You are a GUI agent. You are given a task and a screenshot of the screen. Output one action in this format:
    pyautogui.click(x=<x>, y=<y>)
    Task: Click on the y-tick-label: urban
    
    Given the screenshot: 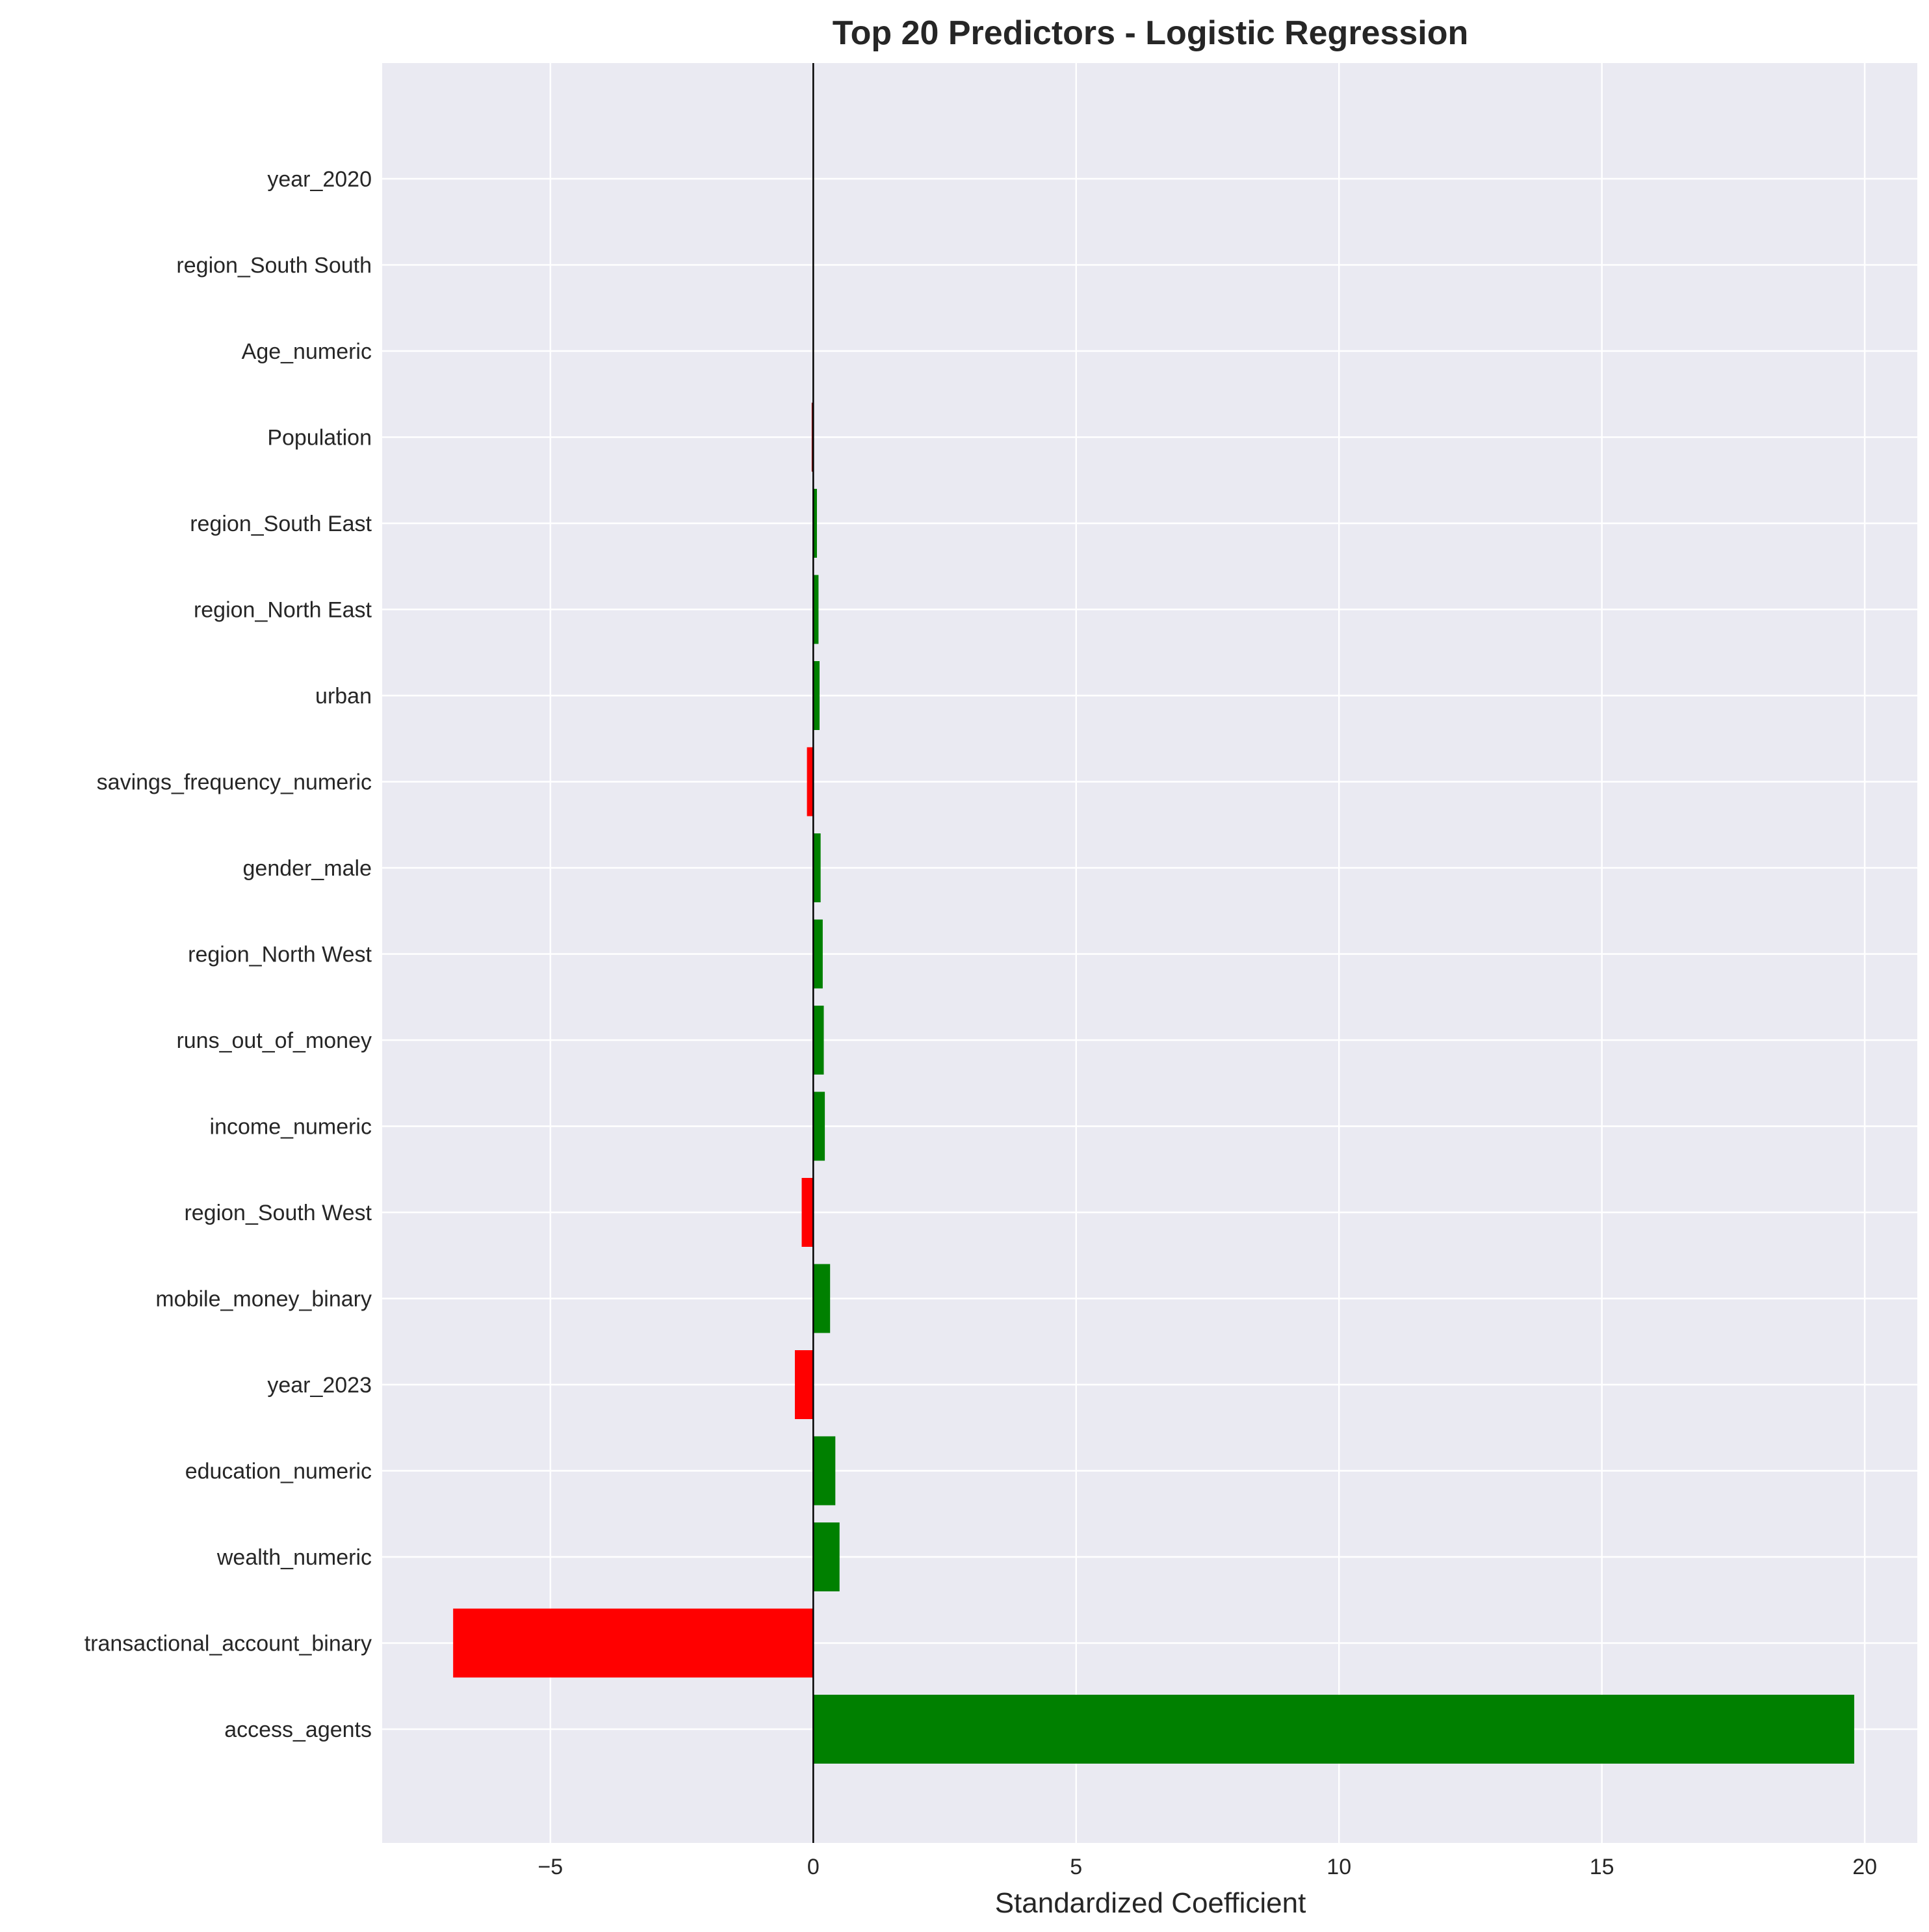 What is the action you would take?
    pyautogui.click(x=343, y=696)
    